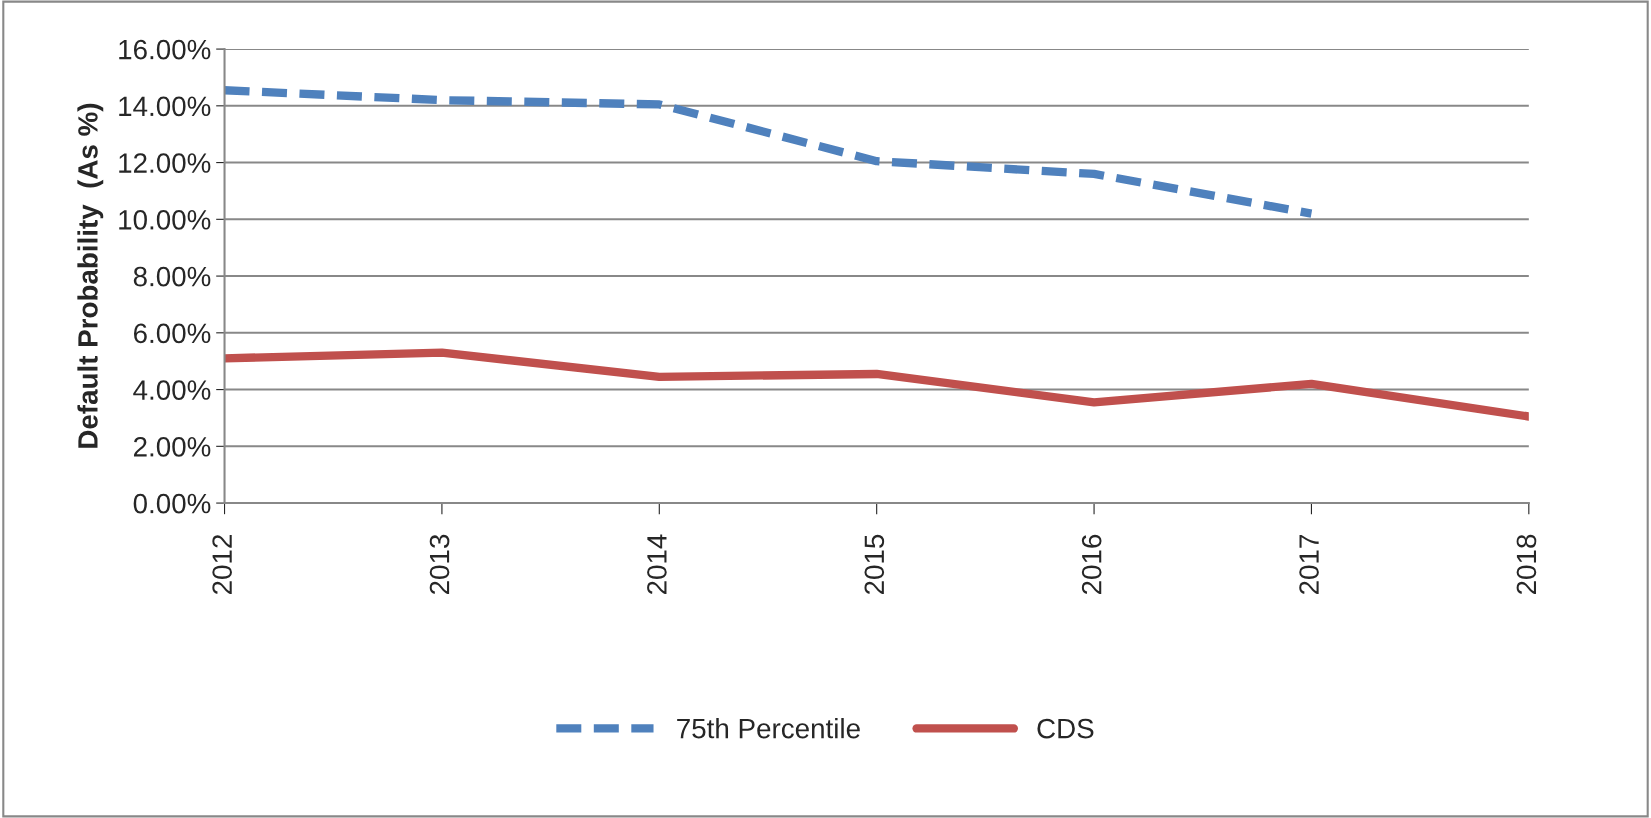  Describe the element at coordinates (165, 49) in the screenshot. I see `y-tick-label: 16.00%` at that location.